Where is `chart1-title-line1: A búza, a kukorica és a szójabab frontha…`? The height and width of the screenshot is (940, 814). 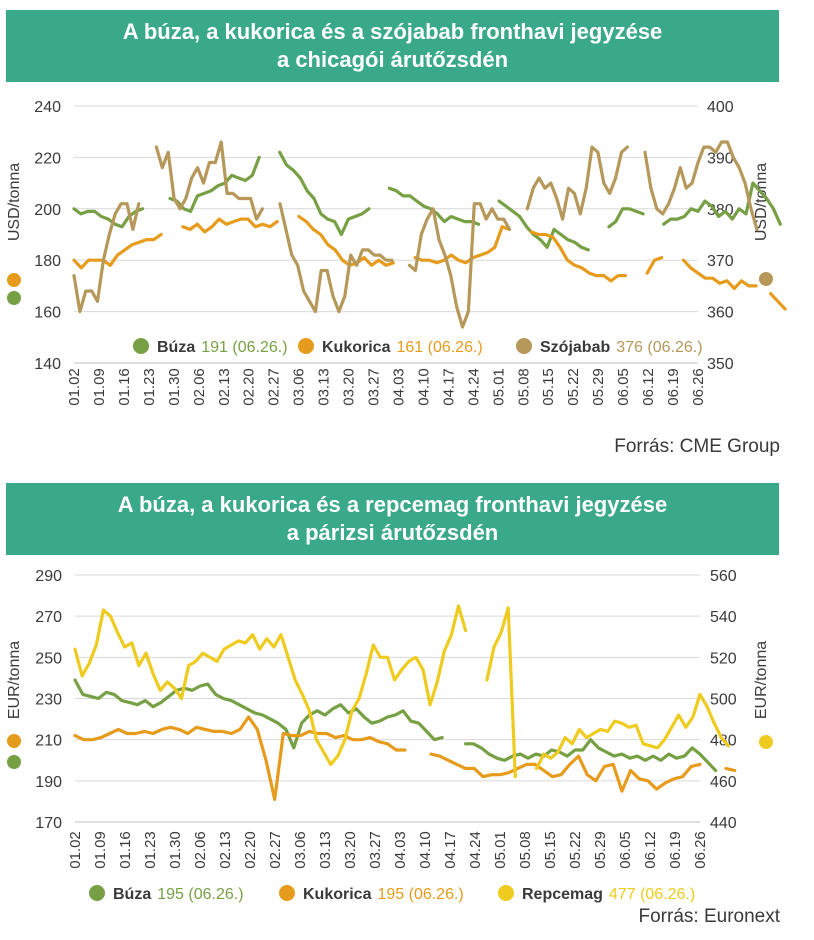
chart1-title-line1: A búza, a kukorica és a szójabab frontha… is located at coordinates (392, 31).